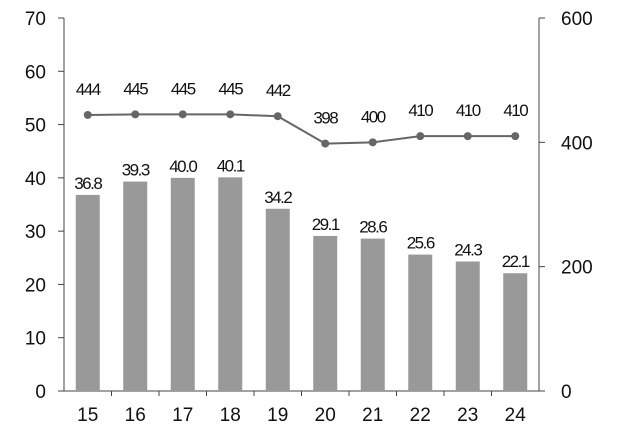  I want to click on x-tick-label: 22, so click(420, 415).